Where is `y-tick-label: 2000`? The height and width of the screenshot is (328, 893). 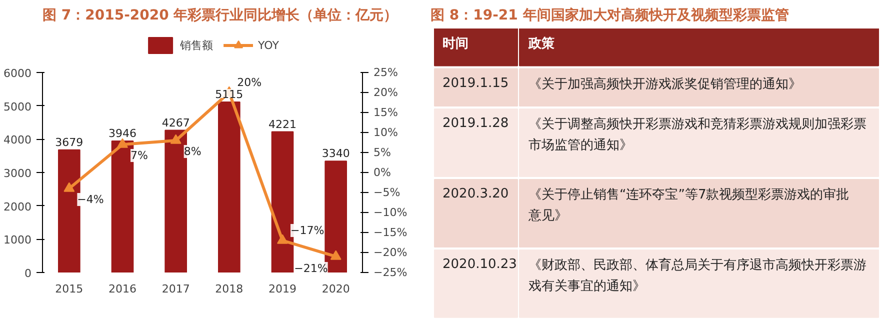
y-tick-label: 2000 is located at coordinates (18, 207).